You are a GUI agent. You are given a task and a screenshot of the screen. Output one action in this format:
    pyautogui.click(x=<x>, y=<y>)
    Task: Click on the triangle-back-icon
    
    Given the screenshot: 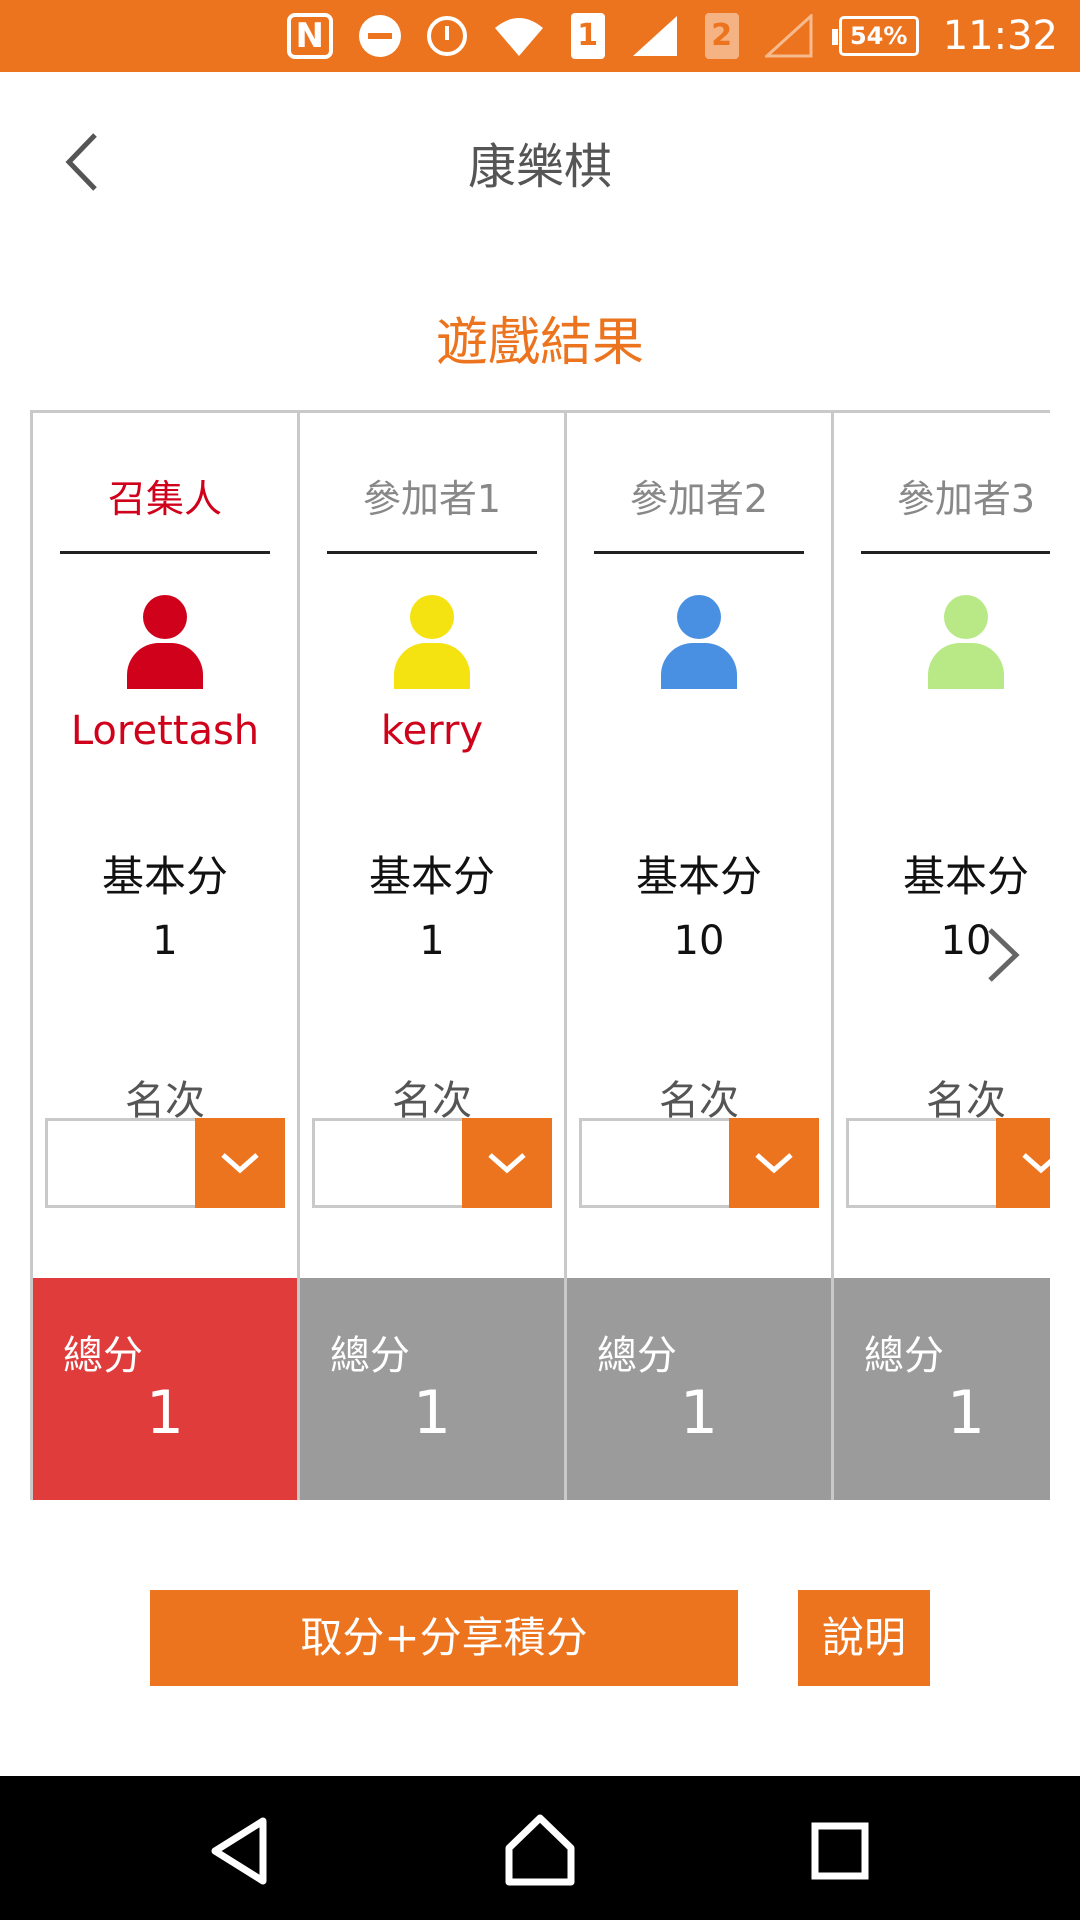 What is the action you would take?
    pyautogui.click(x=239, y=1851)
    